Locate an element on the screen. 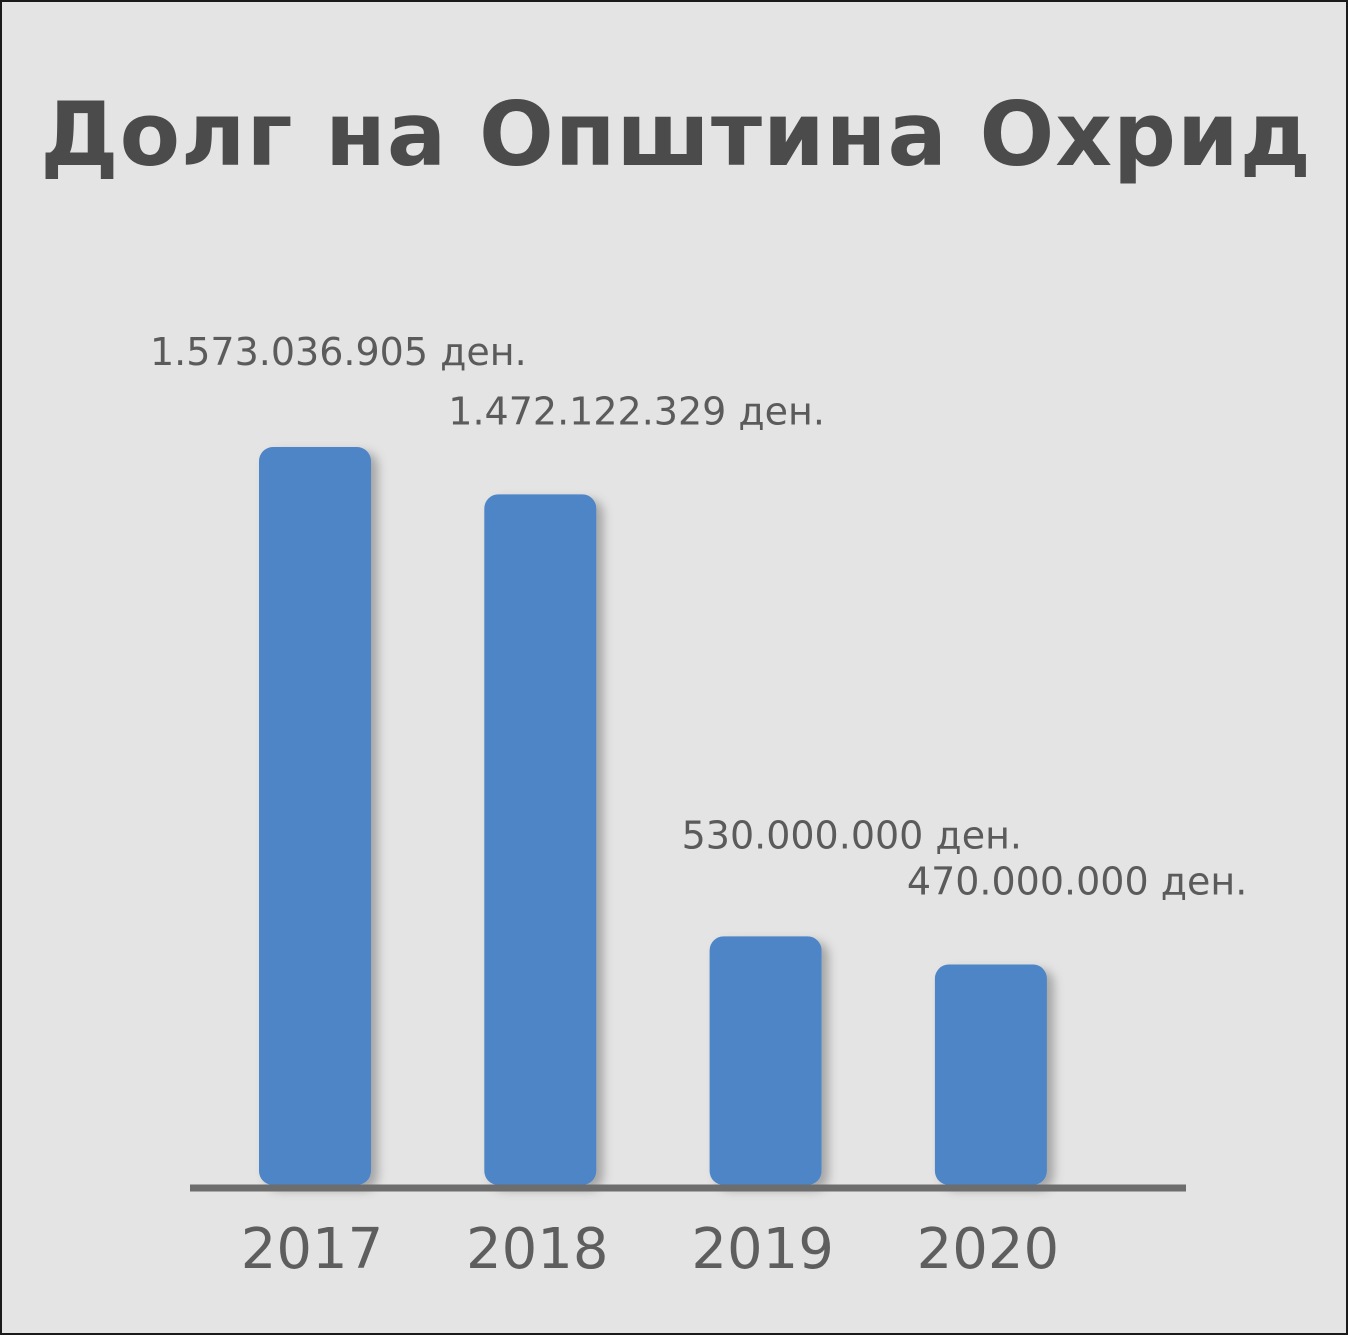 Image resolution: width=1348 pixels, height=1335 pixels. value-label-2018: 1.472.122.329 ден. is located at coordinates (636, 411).